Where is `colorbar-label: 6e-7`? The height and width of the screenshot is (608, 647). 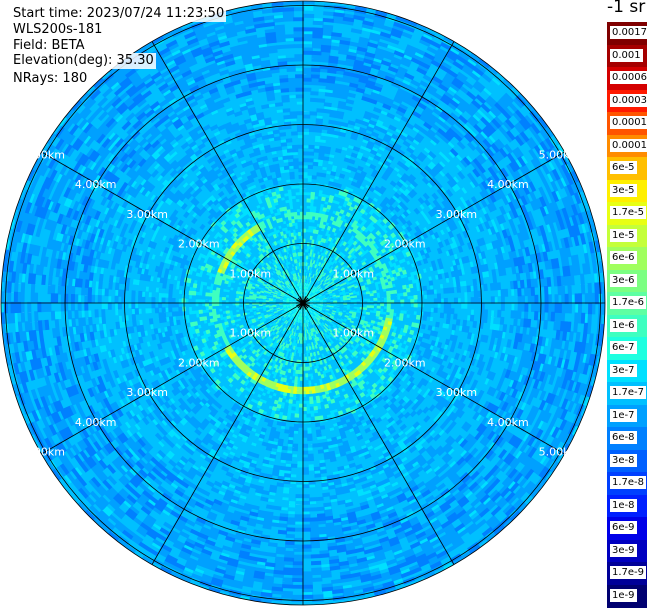
colorbar-label: 6e-7 is located at coordinates (623, 347).